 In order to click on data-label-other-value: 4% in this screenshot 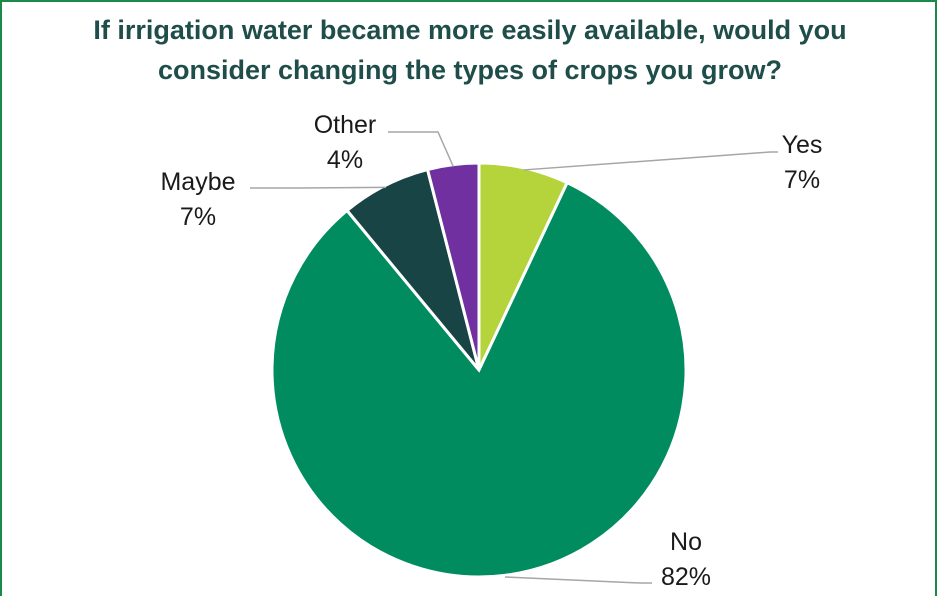, I will do `click(345, 160)`.